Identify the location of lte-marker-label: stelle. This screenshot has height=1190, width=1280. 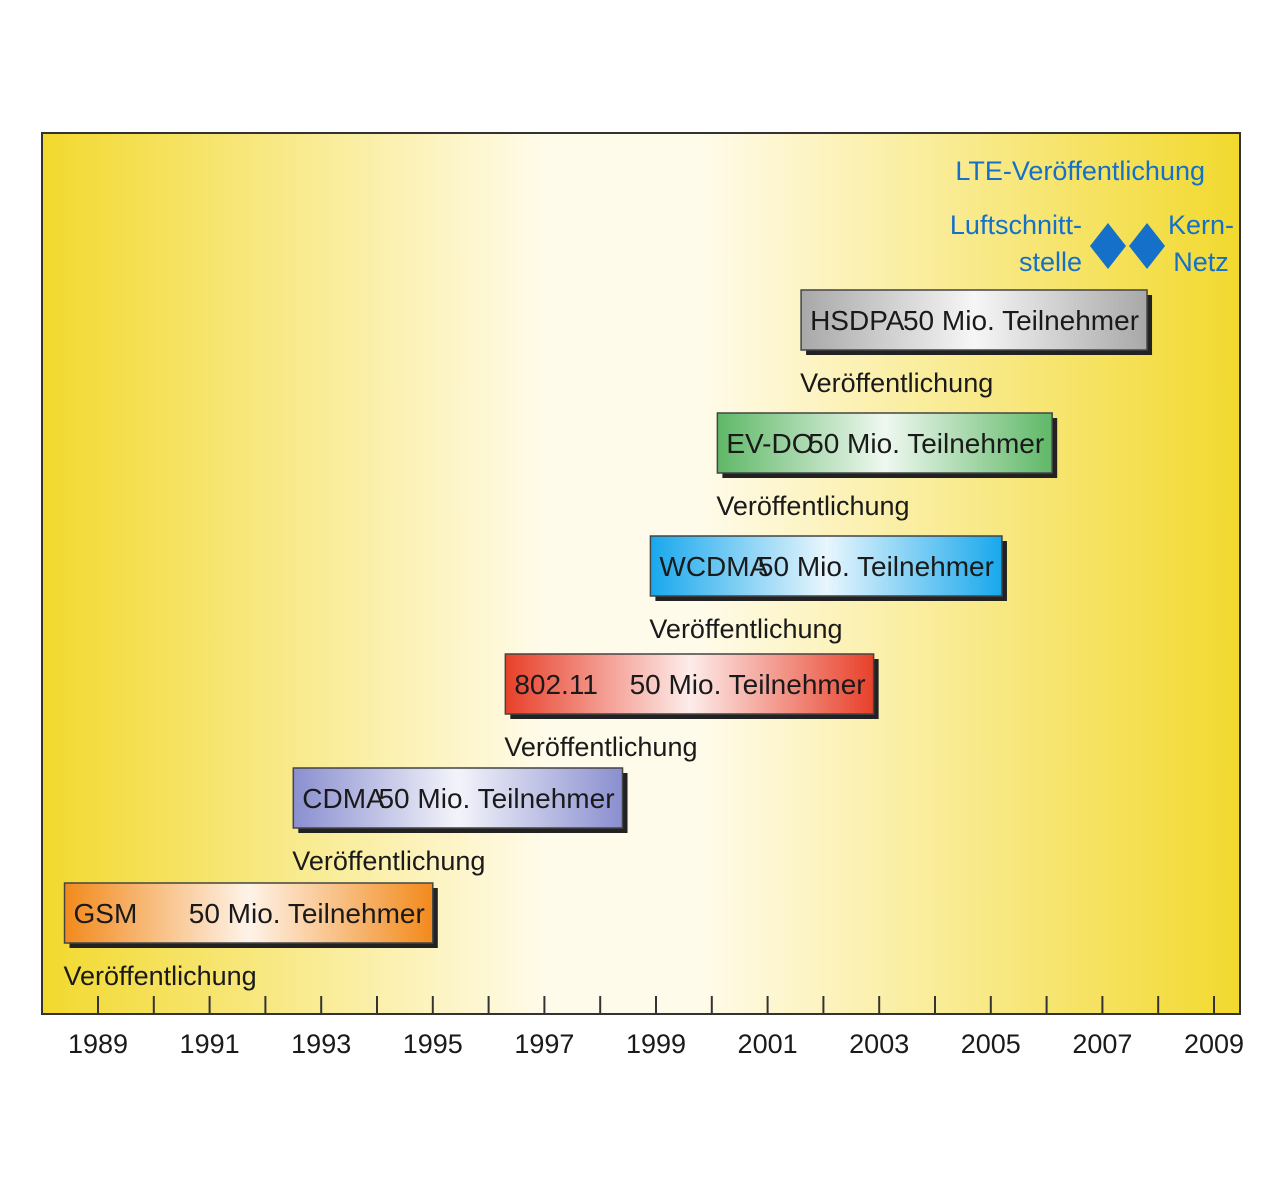
(1050, 262).